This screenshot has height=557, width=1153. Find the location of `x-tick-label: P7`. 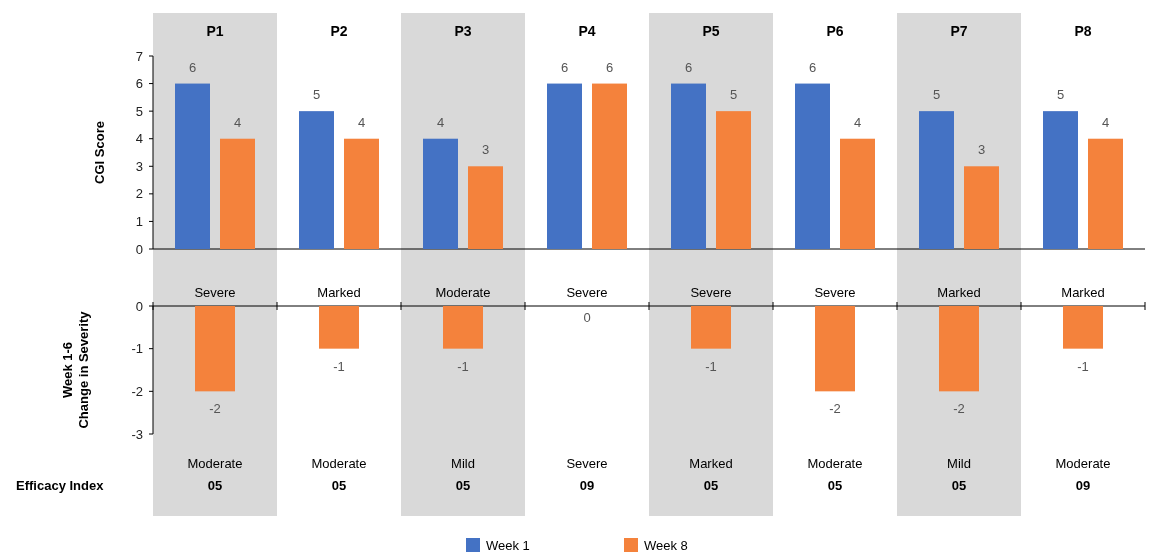

x-tick-label: P7 is located at coordinates (959, 31).